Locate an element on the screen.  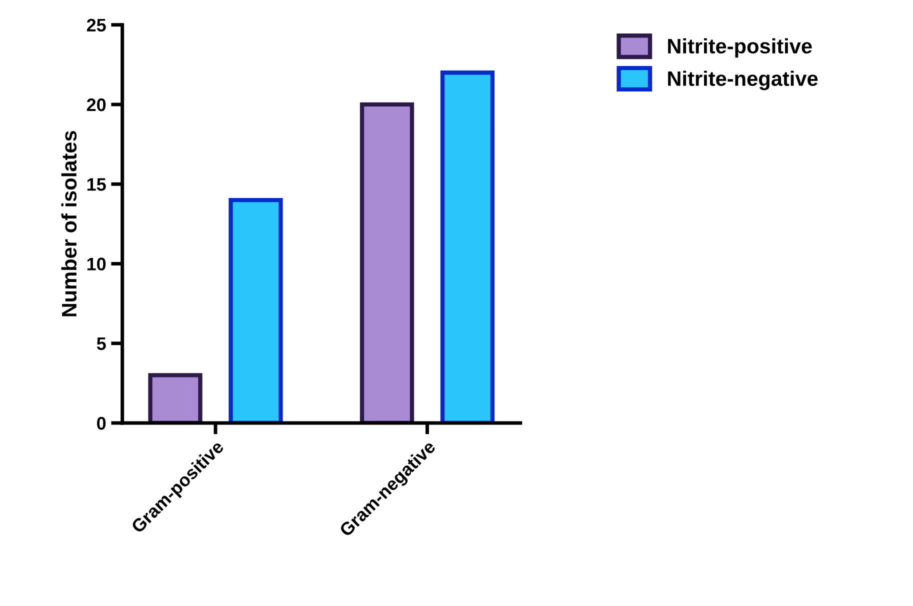
y-tick-label: 10 is located at coordinates (96, 264).